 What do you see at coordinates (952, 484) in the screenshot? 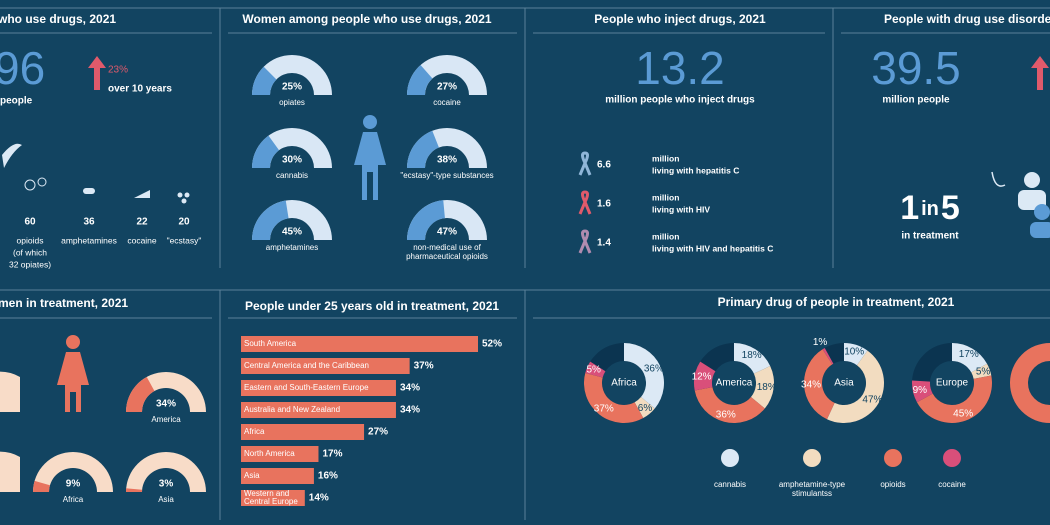
I see `legend-label: cocaine` at bounding box center [952, 484].